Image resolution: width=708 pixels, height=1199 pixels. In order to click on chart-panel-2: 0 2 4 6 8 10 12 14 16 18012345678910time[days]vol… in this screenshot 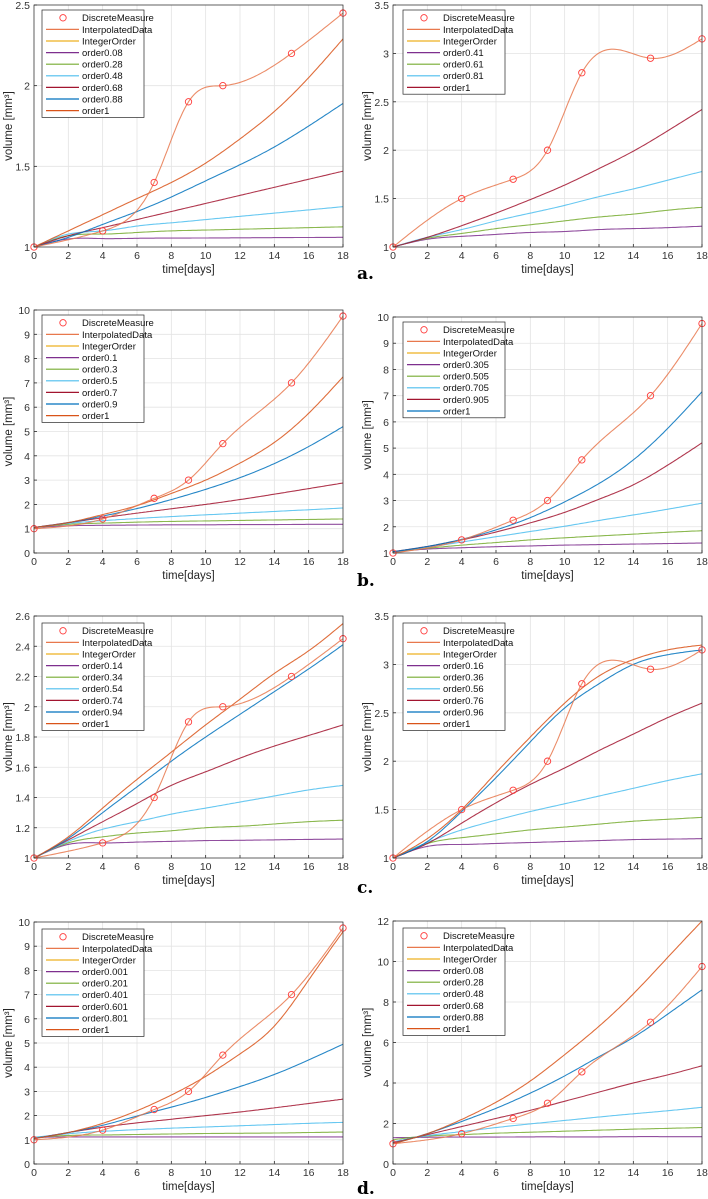, I will do `click(176, 443)`.